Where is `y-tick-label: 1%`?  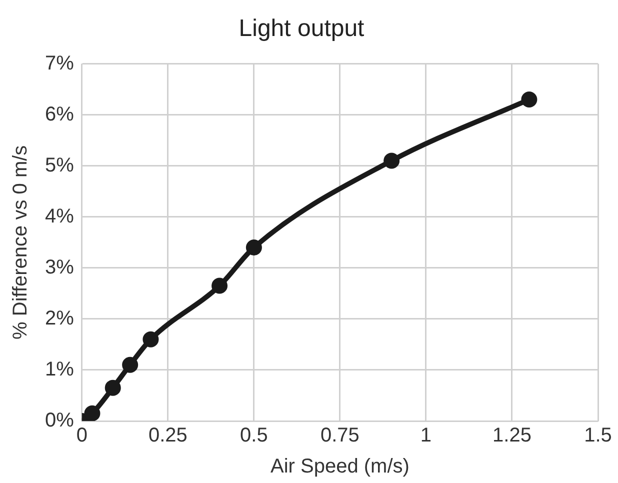
y-tick-label: 1% is located at coordinates (59, 369).